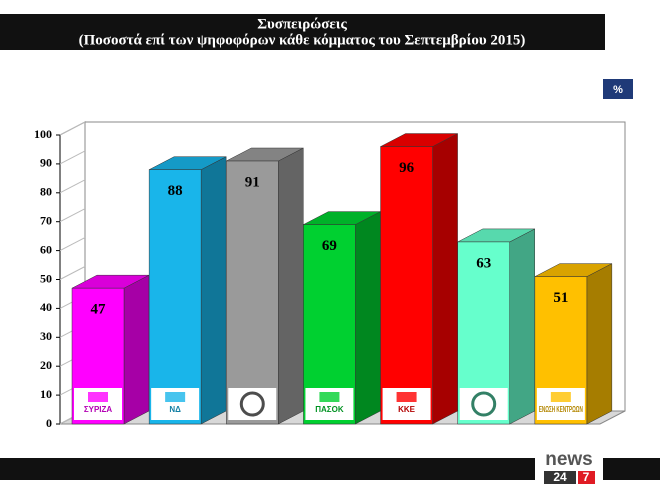 Image resolution: width=660 pixels, height=488 pixels. Describe the element at coordinates (560, 298) in the screenshot. I see `value-label: 51` at that location.